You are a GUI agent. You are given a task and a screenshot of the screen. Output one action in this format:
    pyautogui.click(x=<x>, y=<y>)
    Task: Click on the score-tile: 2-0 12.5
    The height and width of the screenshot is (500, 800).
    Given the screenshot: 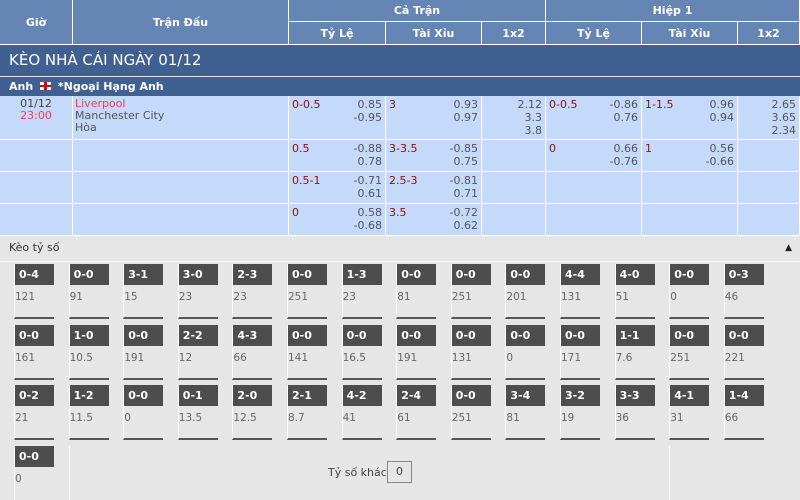 What is the action you would take?
    pyautogui.click(x=252, y=412)
    